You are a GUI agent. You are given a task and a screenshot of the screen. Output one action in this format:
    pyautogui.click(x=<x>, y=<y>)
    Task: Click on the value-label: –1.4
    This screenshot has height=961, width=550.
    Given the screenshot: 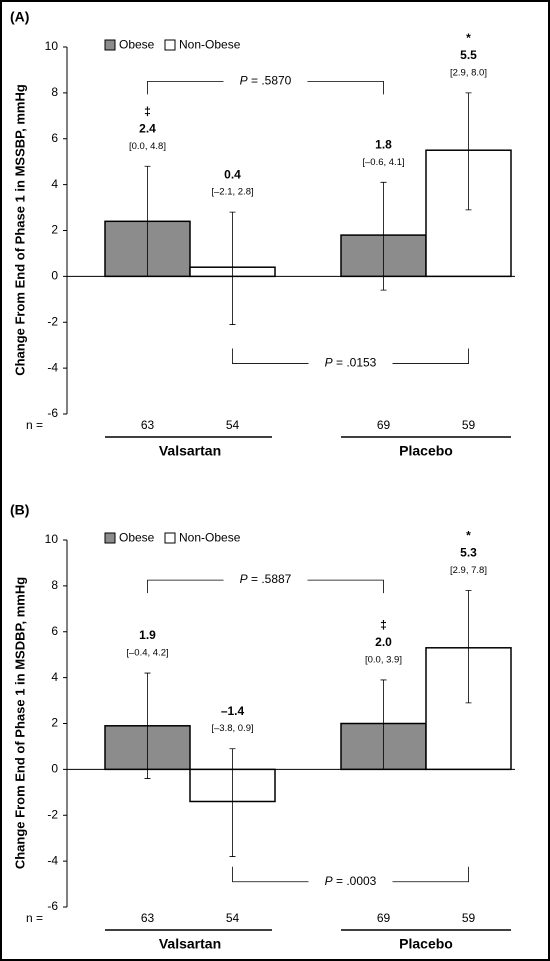 What is the action you would take?
    pyautogui.click(x=233, y=711)
    